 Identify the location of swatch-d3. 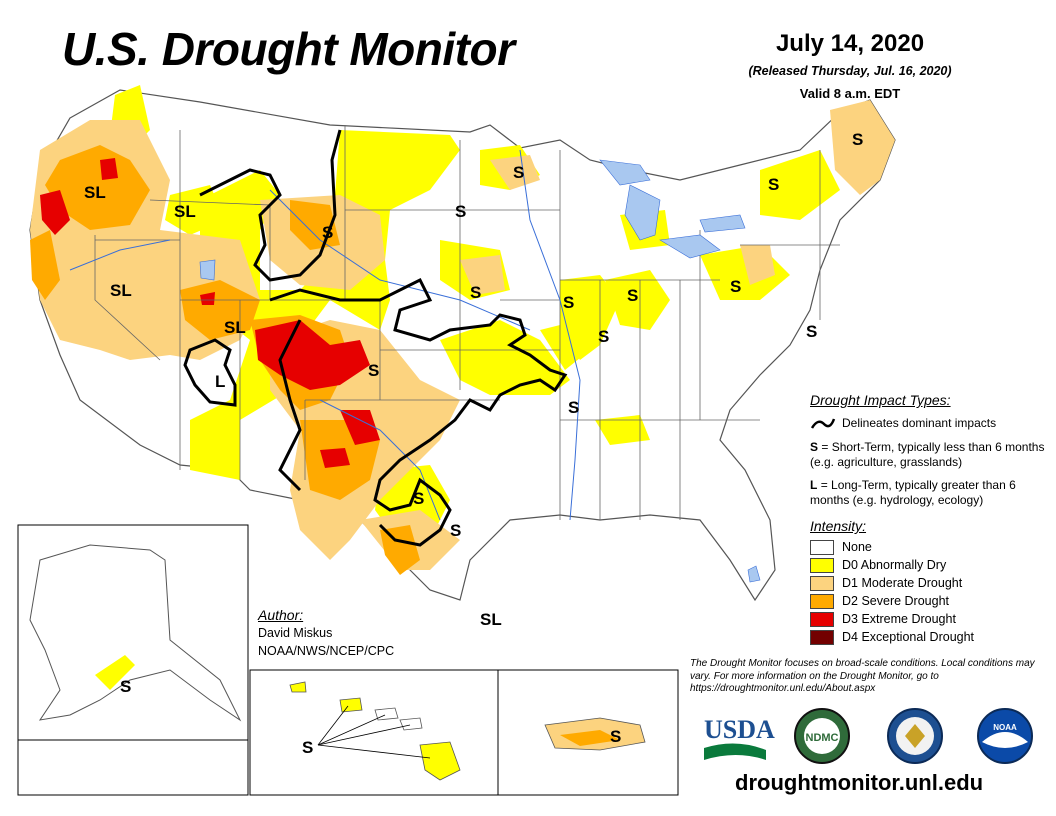
(822, 619).